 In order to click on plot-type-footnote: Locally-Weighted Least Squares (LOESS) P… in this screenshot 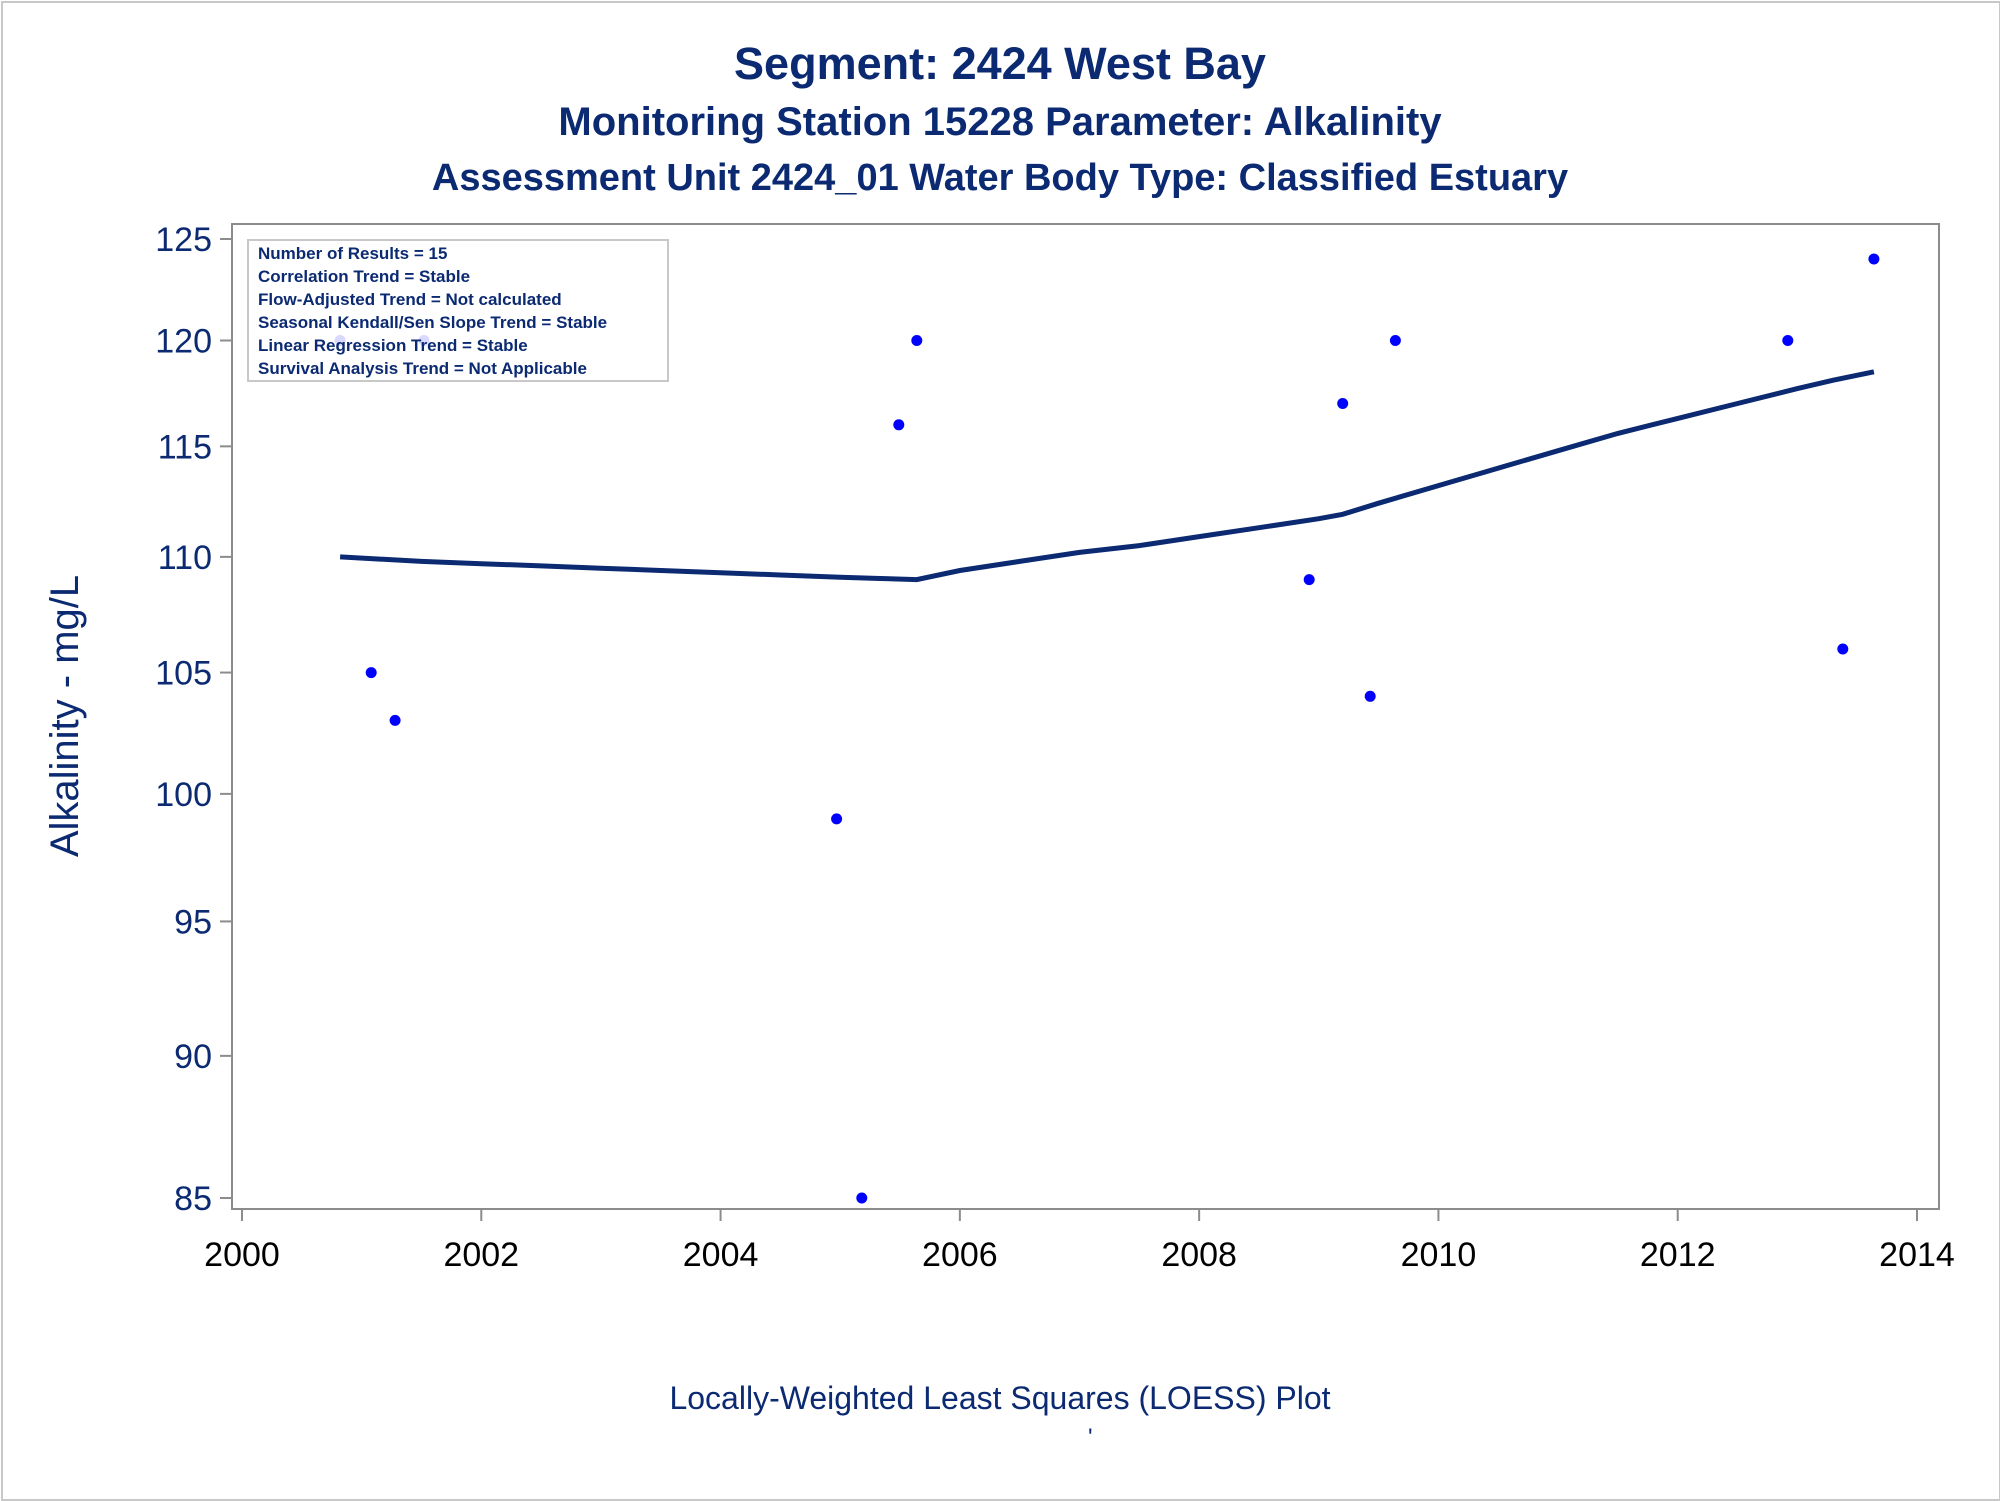, I will do `click(1000, 1398)`.